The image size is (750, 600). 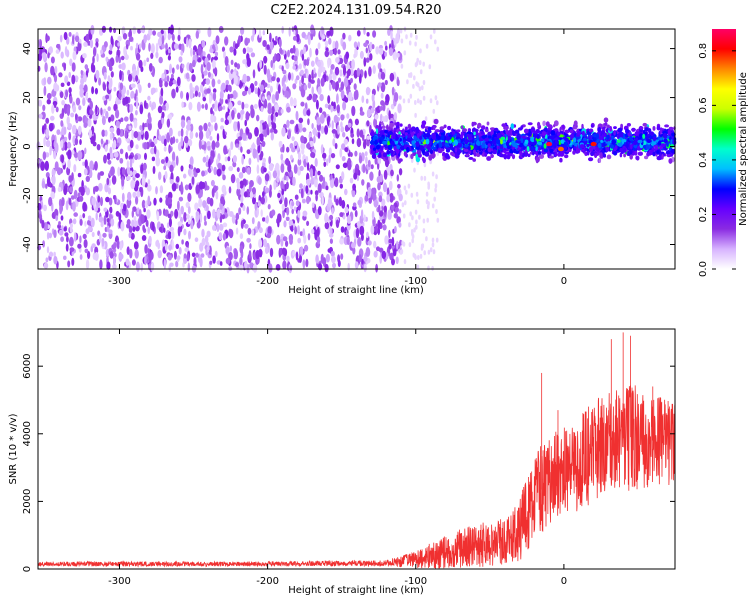 What do you see at coordinates (703, 105) in the screenshot?
I see `colorbar-tick-label: 0.6` at bounding box center [703, 105].